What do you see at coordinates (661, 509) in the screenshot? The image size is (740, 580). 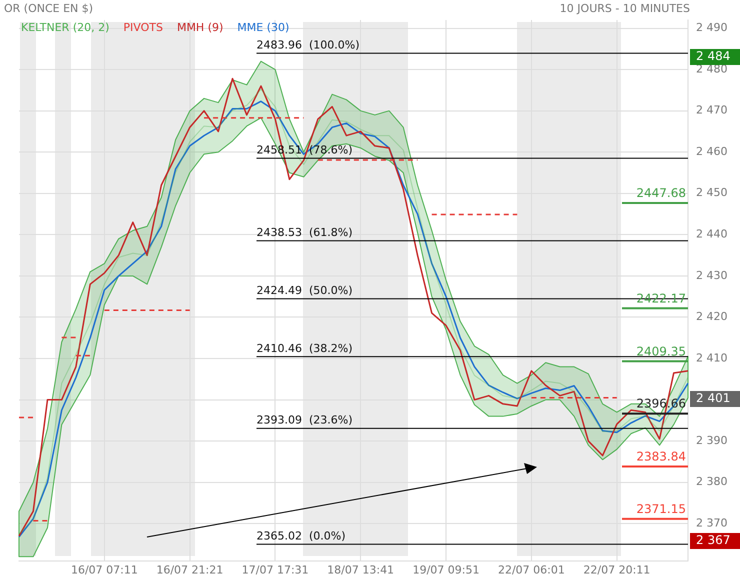 I see `ref-line-label: 2371.15` at bounding box center [661, 509].